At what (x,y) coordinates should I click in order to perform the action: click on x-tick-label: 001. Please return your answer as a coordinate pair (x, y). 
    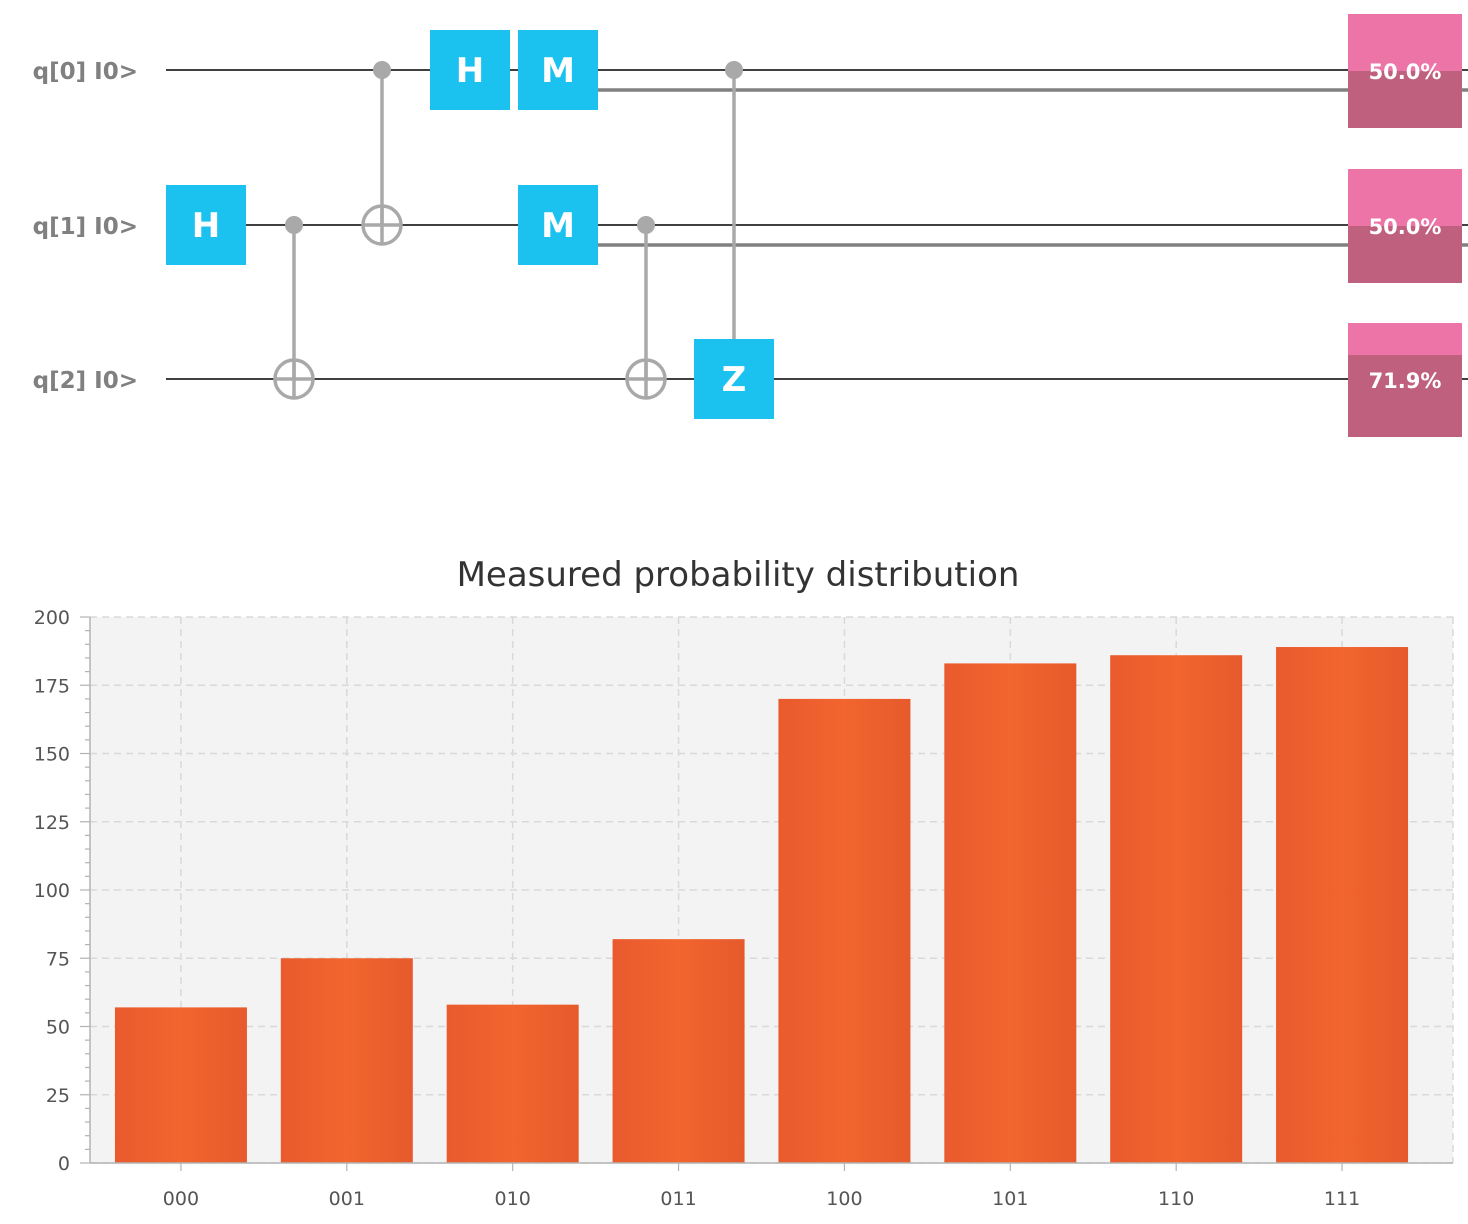
    Looking at the image, I should click on (347, 1199).